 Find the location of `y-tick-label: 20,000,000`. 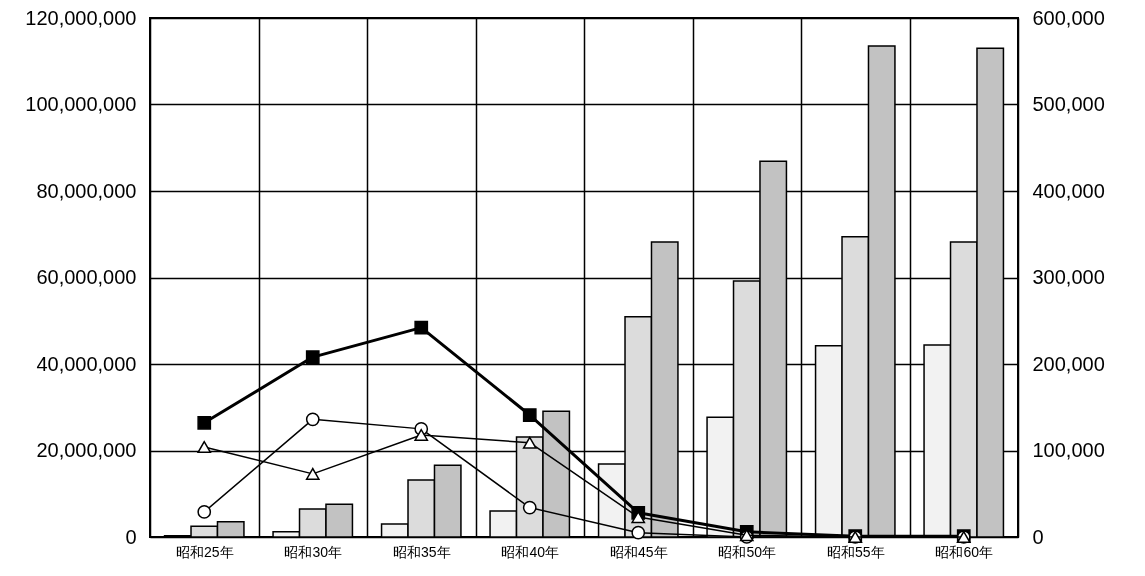

y-tick-label: 20,000,000 is located at coordinates (86, 450).